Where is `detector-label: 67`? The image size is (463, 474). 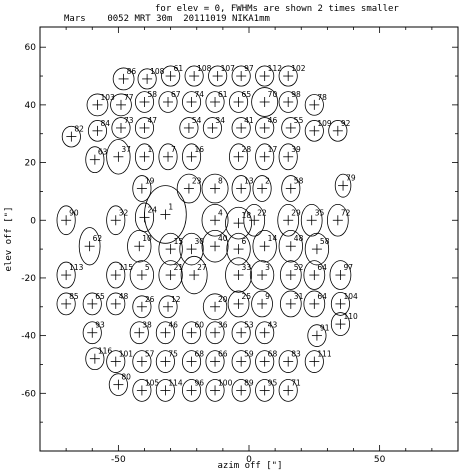 detector-label: 67 is located at coordinates (176, 94).